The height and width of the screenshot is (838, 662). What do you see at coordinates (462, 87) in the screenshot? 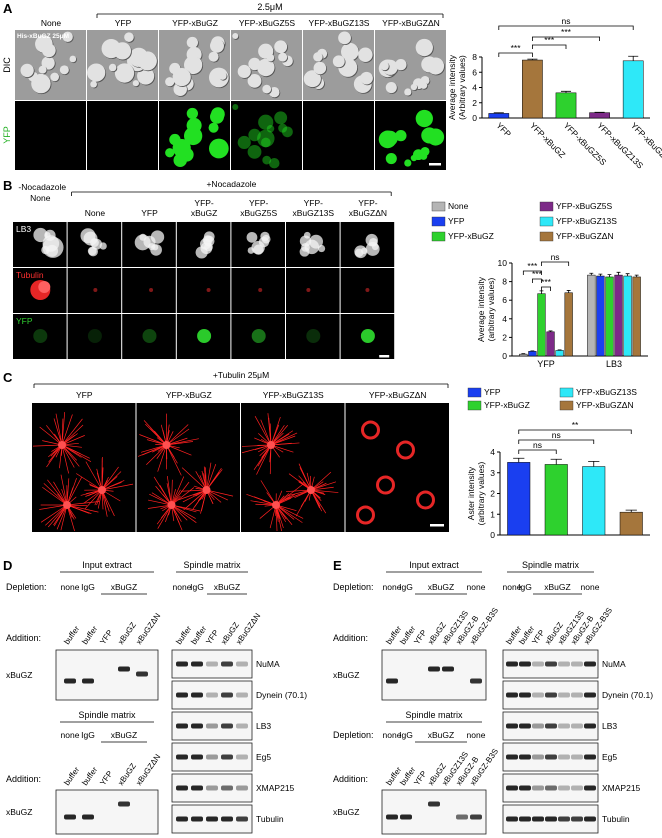
I see `y-axis-label: (Arbitrary values)` at bounding box center [462, 87].